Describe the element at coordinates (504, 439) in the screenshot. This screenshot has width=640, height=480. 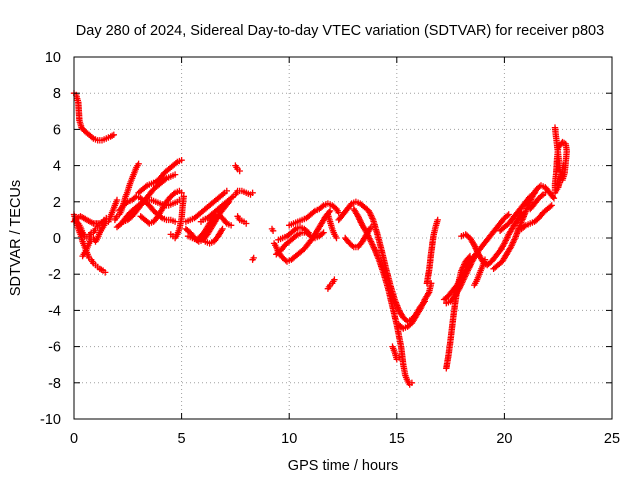
I see `x-tick-label: 20` at that location.